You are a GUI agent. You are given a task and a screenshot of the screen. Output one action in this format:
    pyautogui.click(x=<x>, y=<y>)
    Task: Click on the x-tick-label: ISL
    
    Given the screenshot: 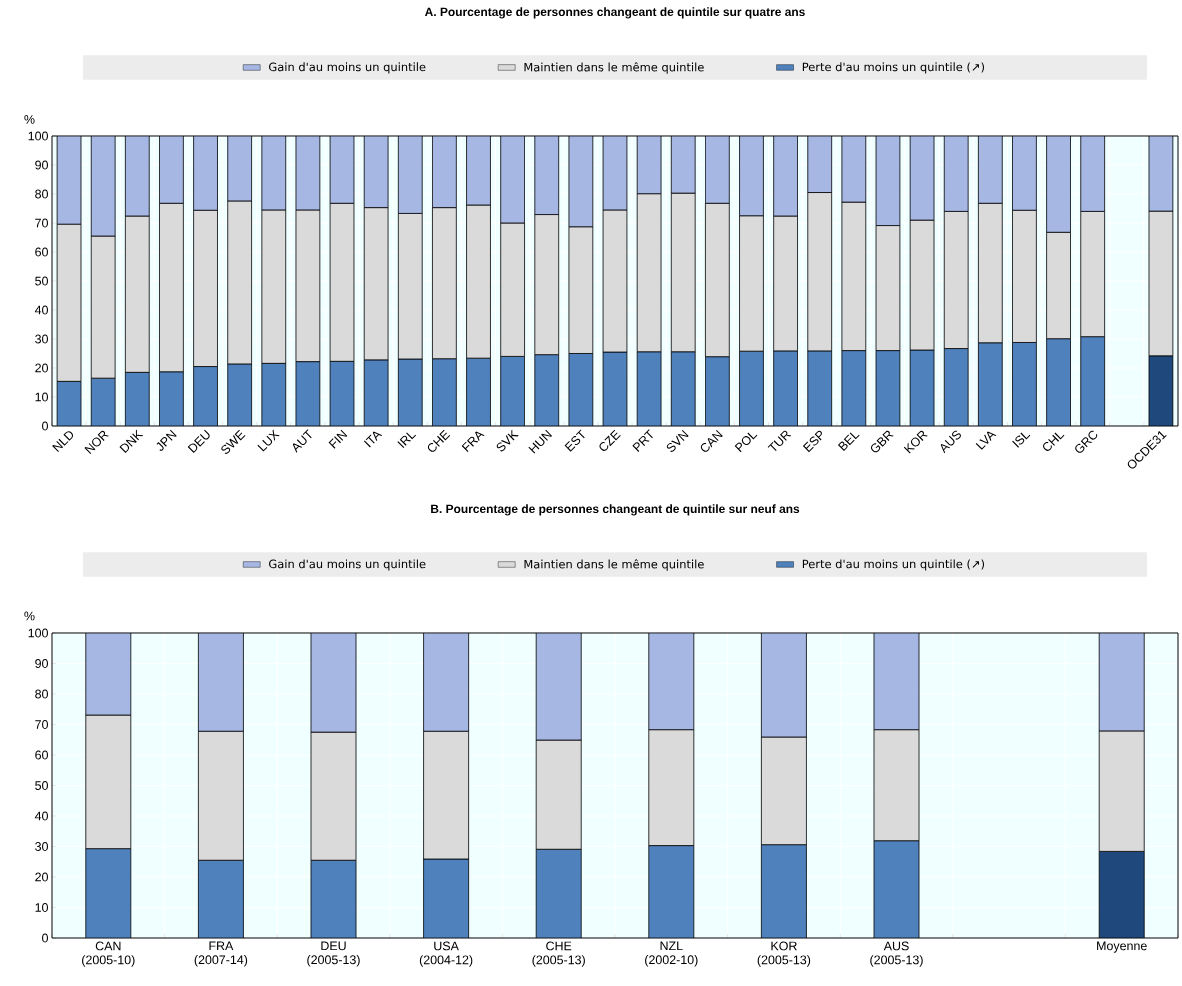 What is the action you would take?
    pyautogui.click(x=1021, y=440)
    